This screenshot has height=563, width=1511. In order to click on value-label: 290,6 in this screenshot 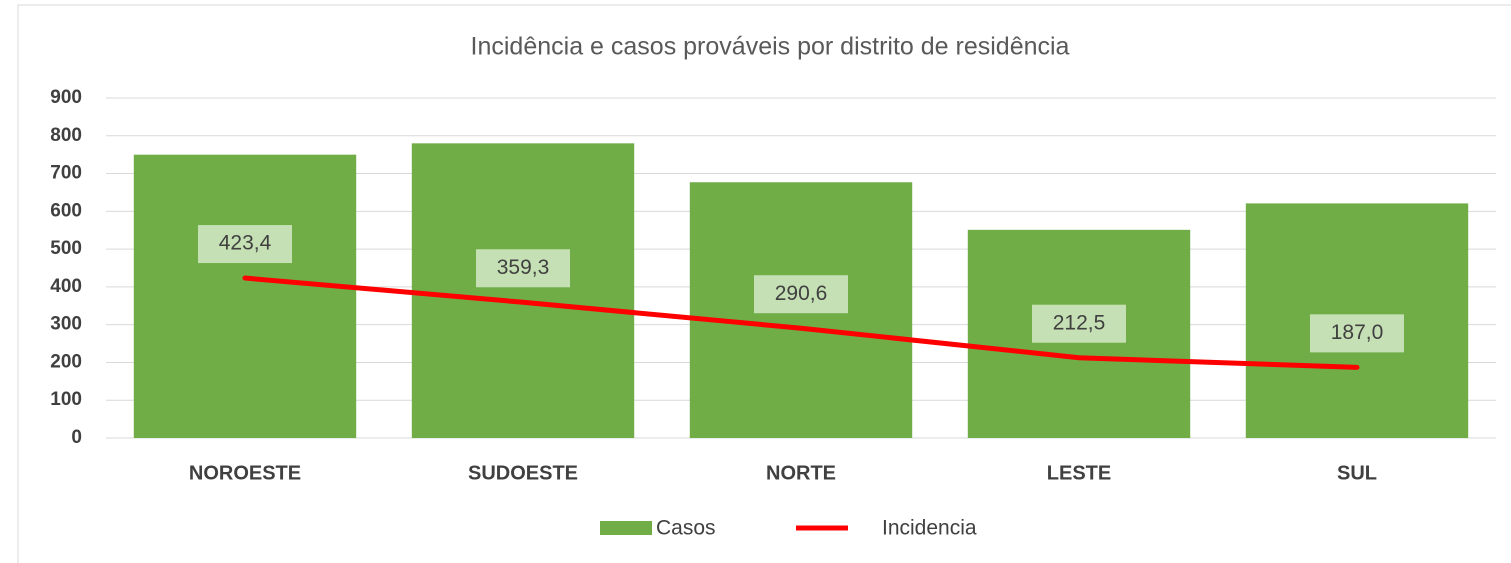, I will do `click(801, 293)`.